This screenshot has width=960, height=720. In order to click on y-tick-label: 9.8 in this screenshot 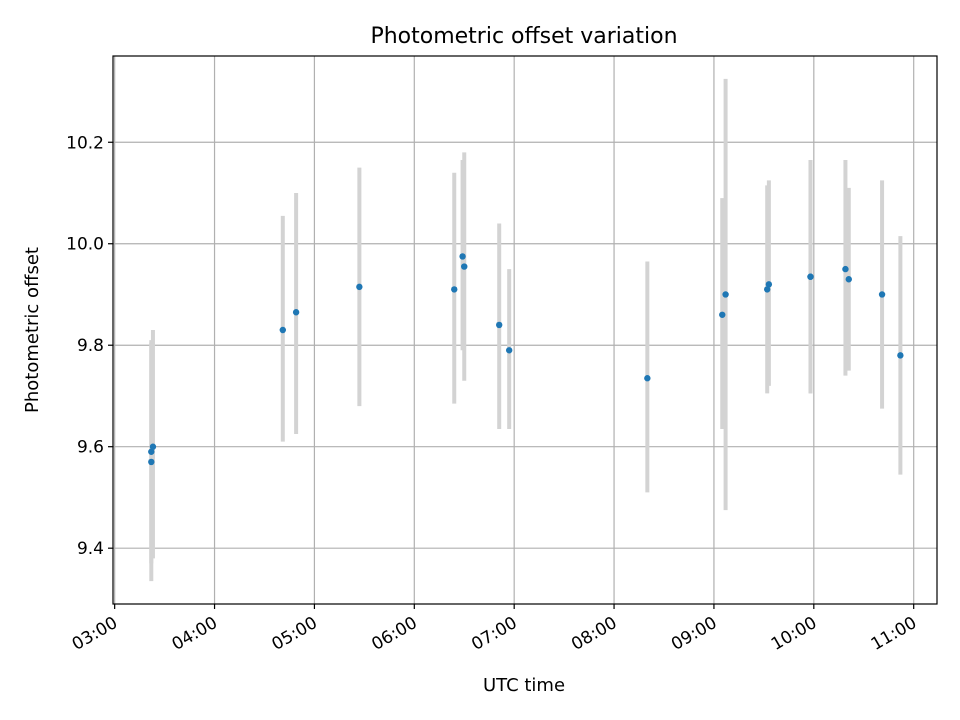, I will do `click(90, 346)`.